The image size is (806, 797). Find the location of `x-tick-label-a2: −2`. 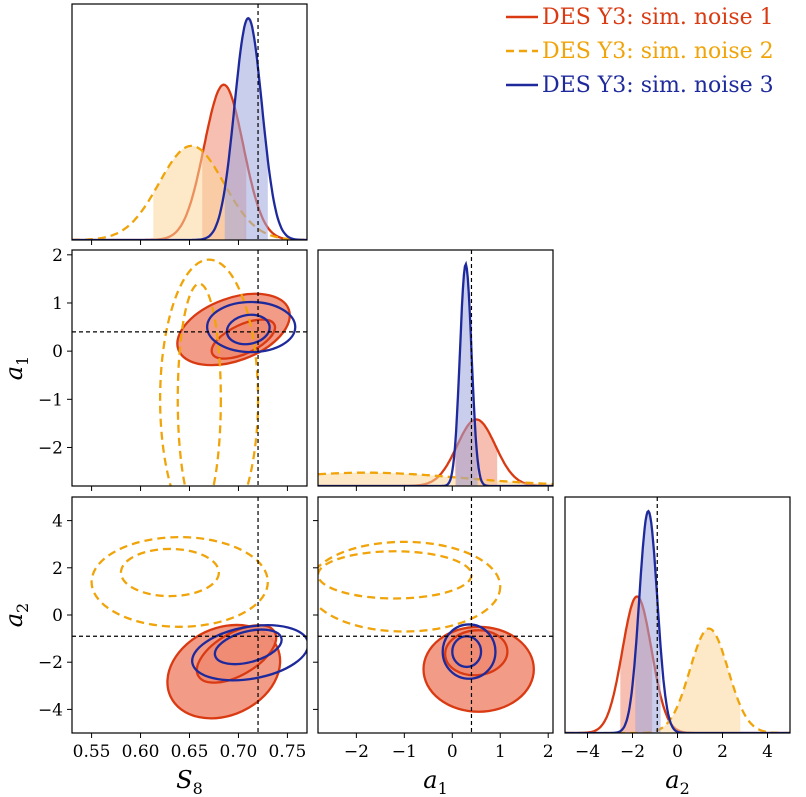

x-tick-label-a2: −2 is located at coordinates (632, 752).